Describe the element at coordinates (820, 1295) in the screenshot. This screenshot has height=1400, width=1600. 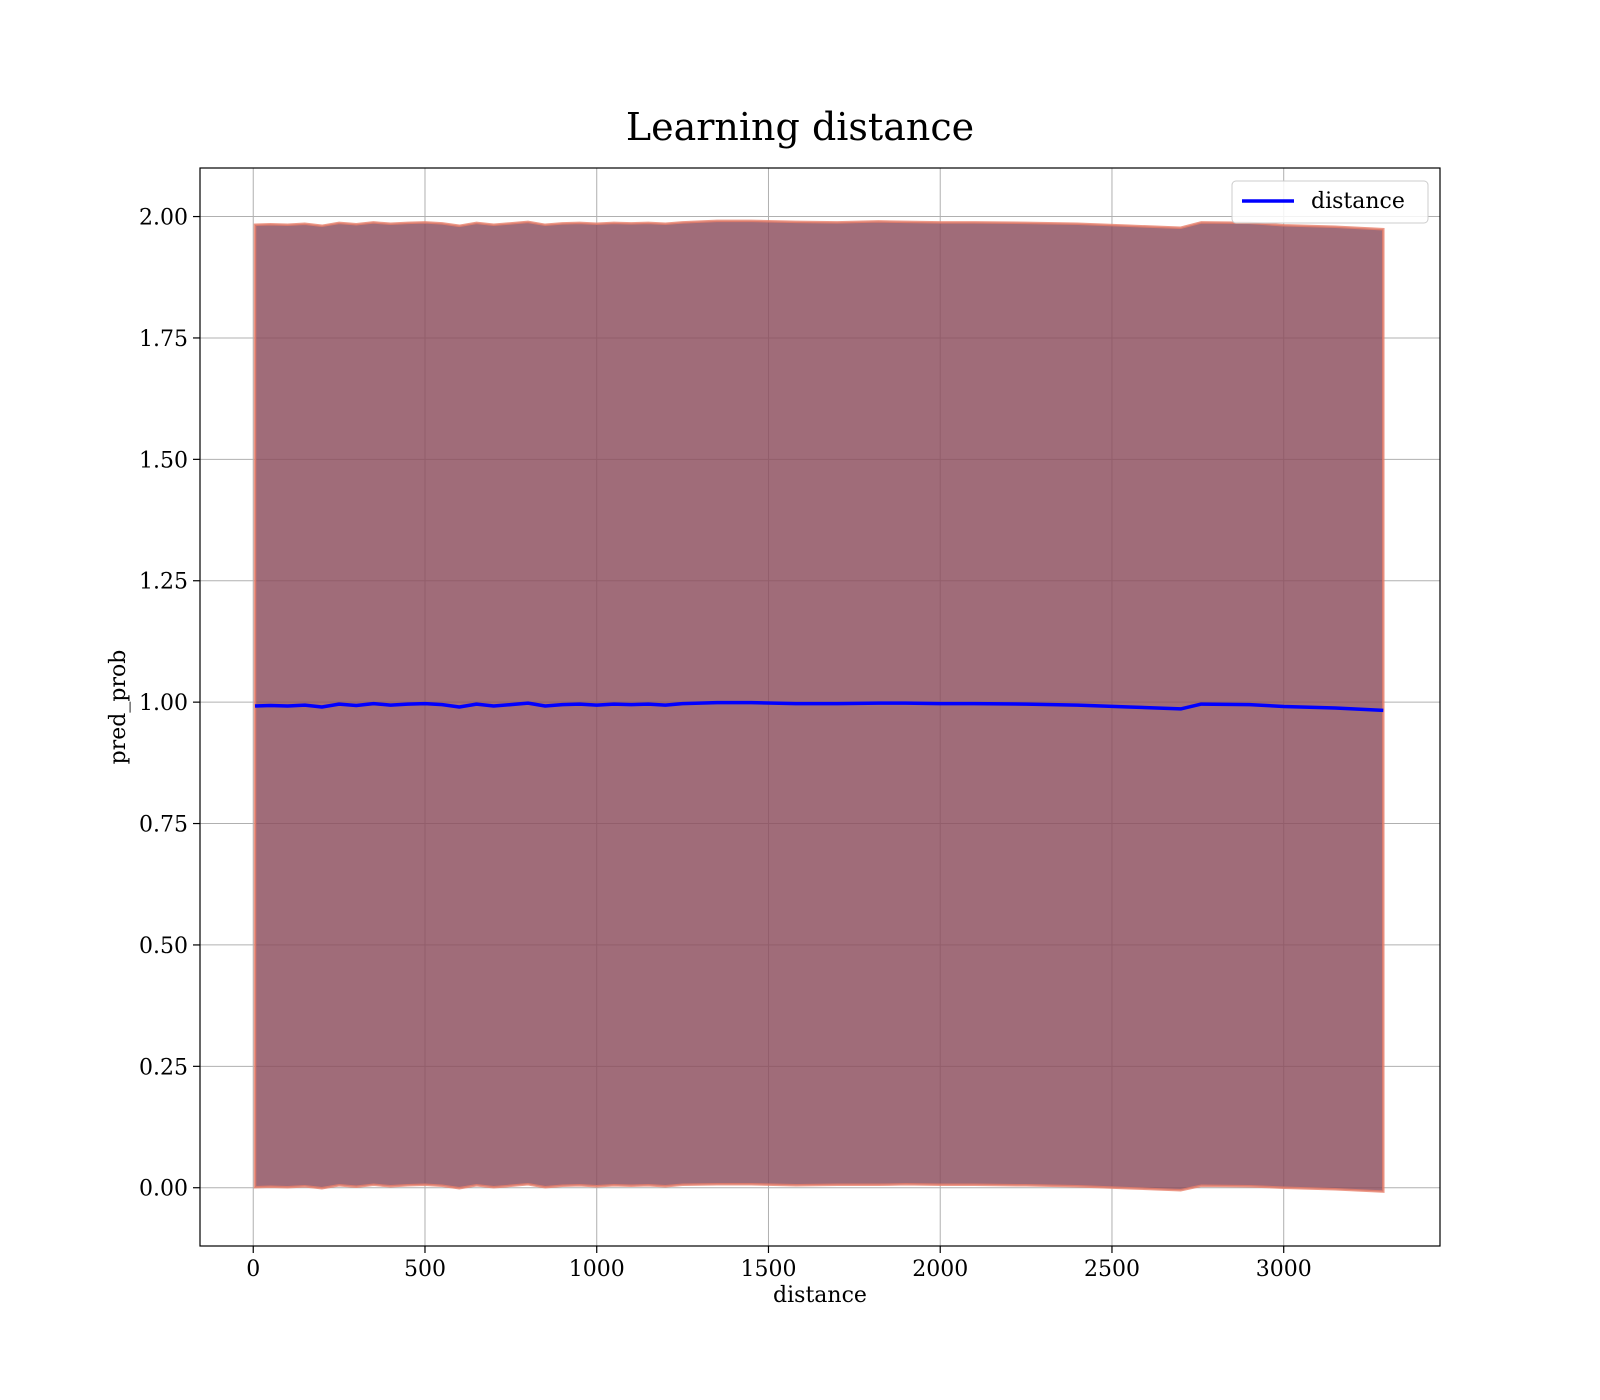
I see `x-axis-label: distance` at that location.